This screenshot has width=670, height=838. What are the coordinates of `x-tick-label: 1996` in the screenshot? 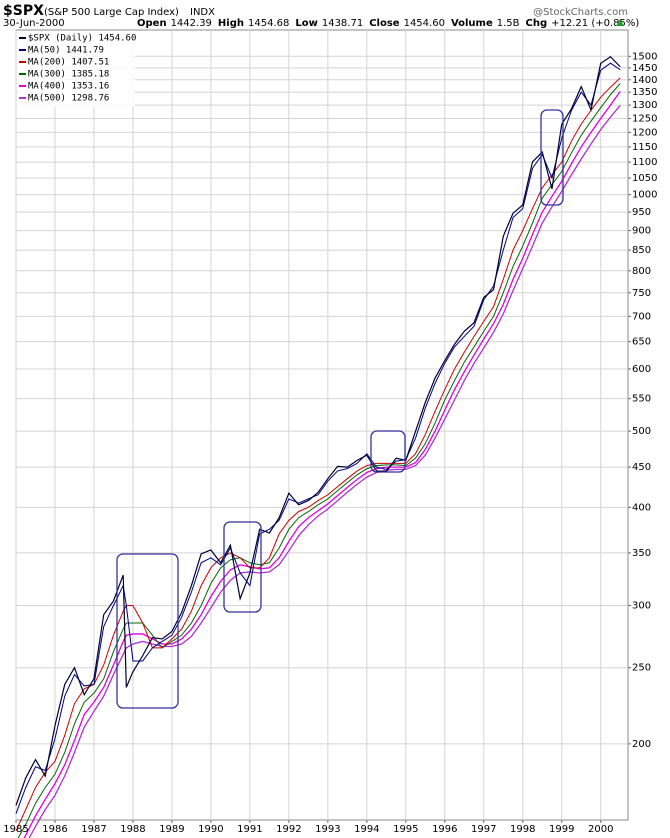 It's located at (444, 829).